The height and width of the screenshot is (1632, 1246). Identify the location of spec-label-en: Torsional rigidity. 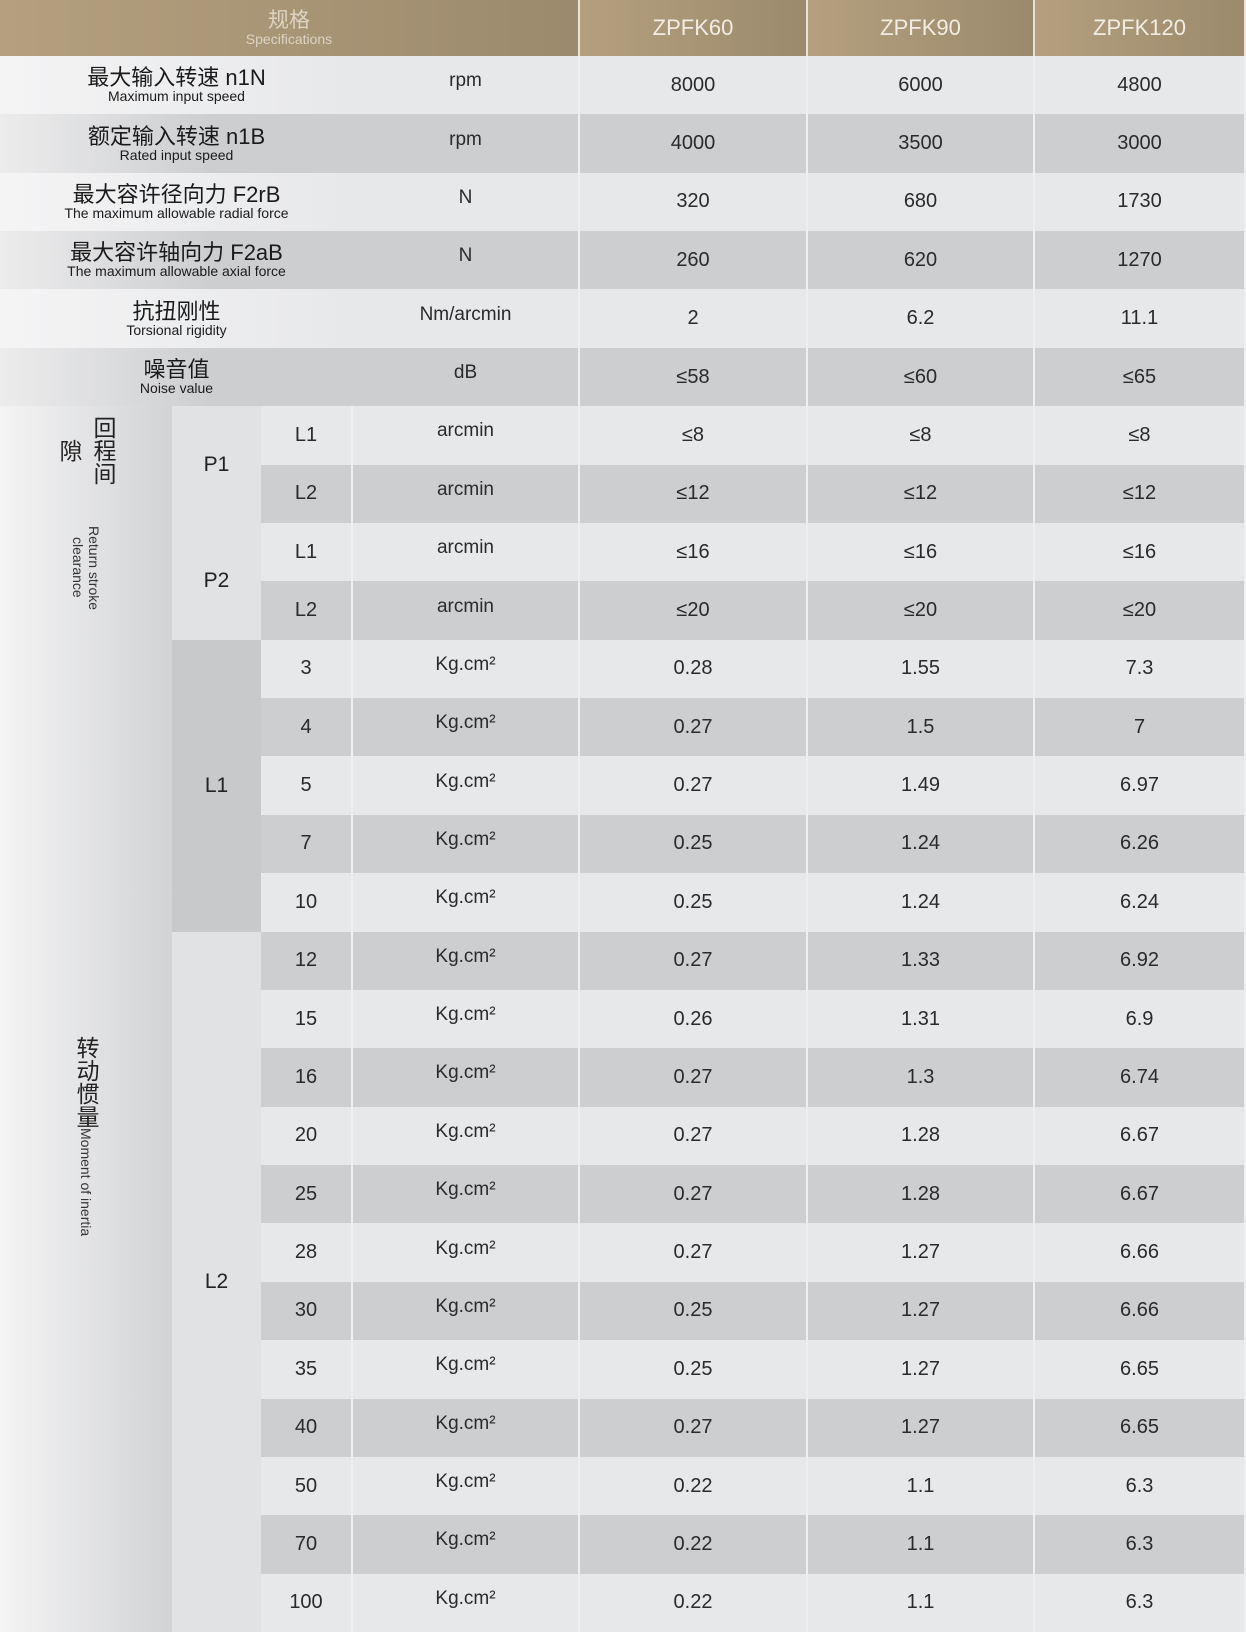
(176, 329).